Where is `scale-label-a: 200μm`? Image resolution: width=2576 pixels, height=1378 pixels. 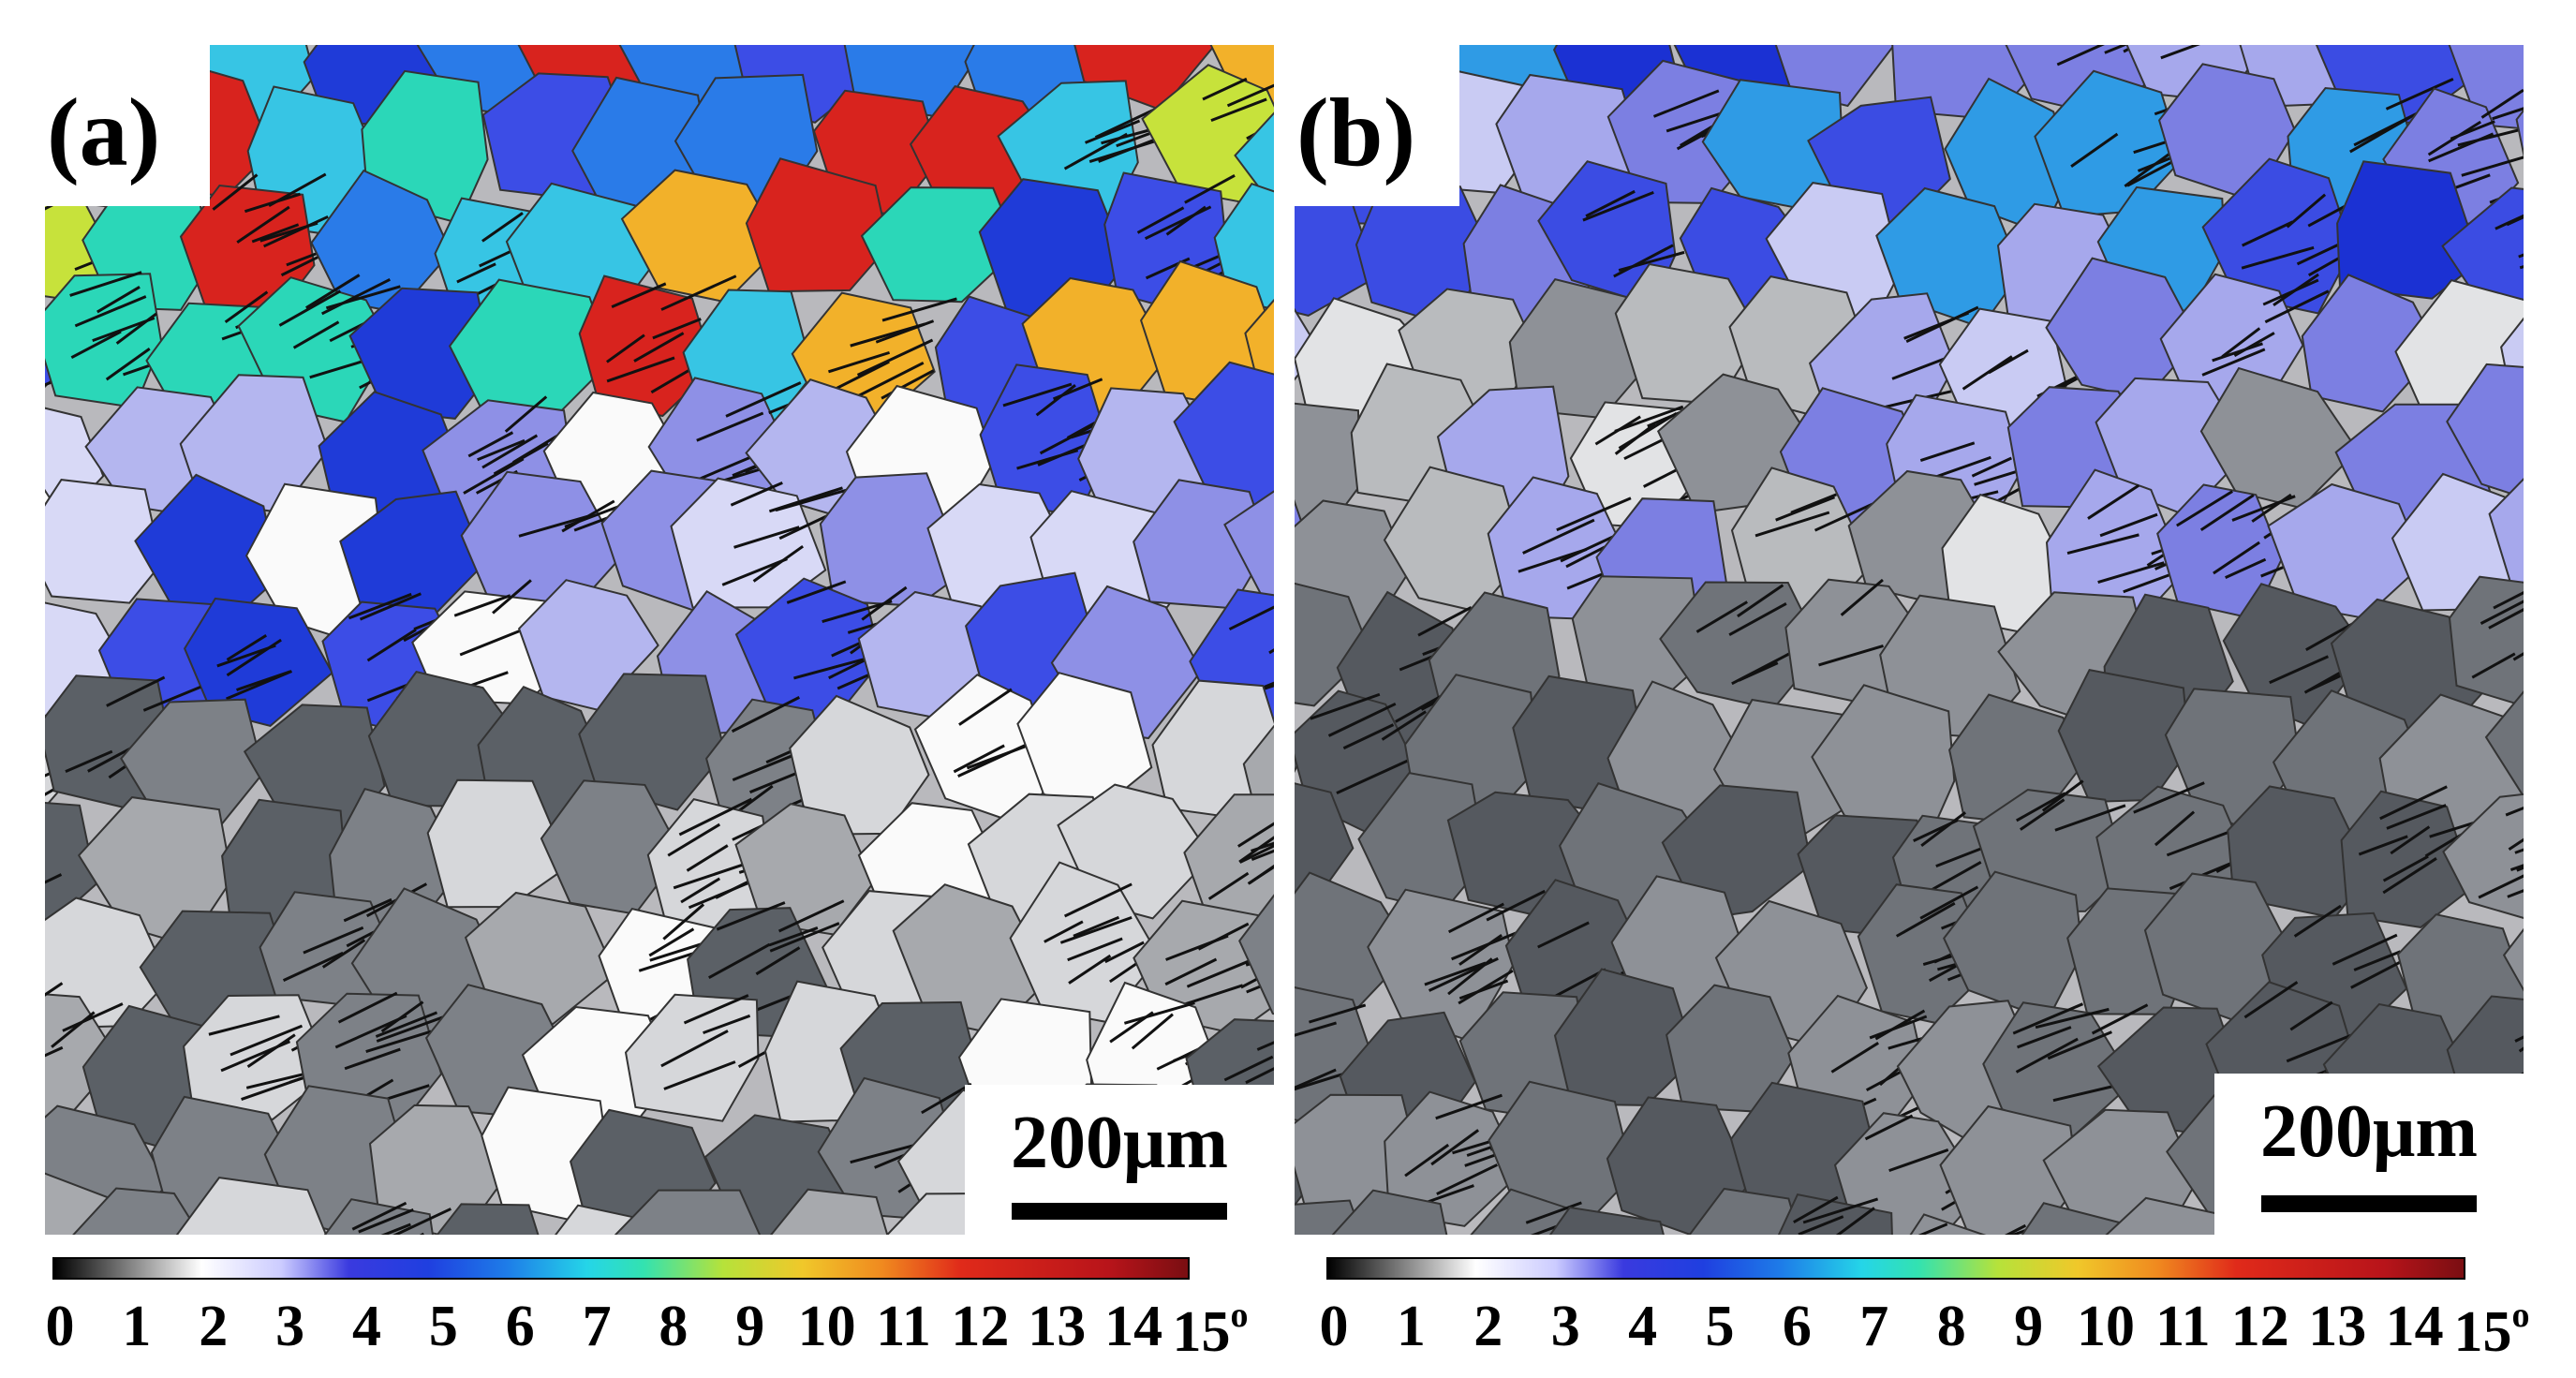
scale-label-a: 200μm is located at coordinates (1119, 1143).